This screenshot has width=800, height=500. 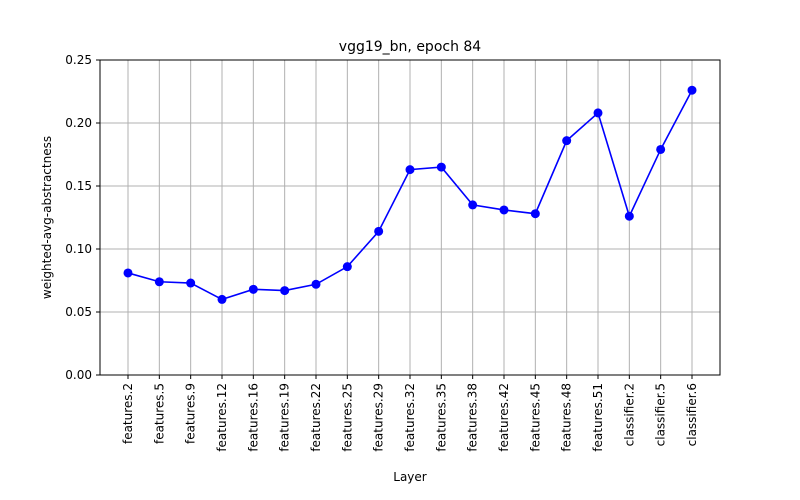 What do you see at coordinates (222, 417) in the screenshot?
I see `x-tick-label: features.12` at bounding box center [222, 417].